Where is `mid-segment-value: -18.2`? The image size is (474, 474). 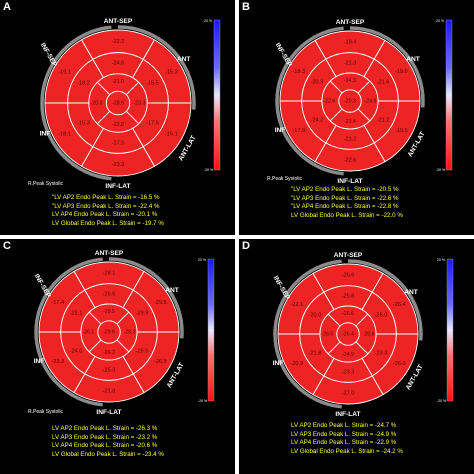
mid-segment-value: -18.2 is located at coordinates (83, 84).